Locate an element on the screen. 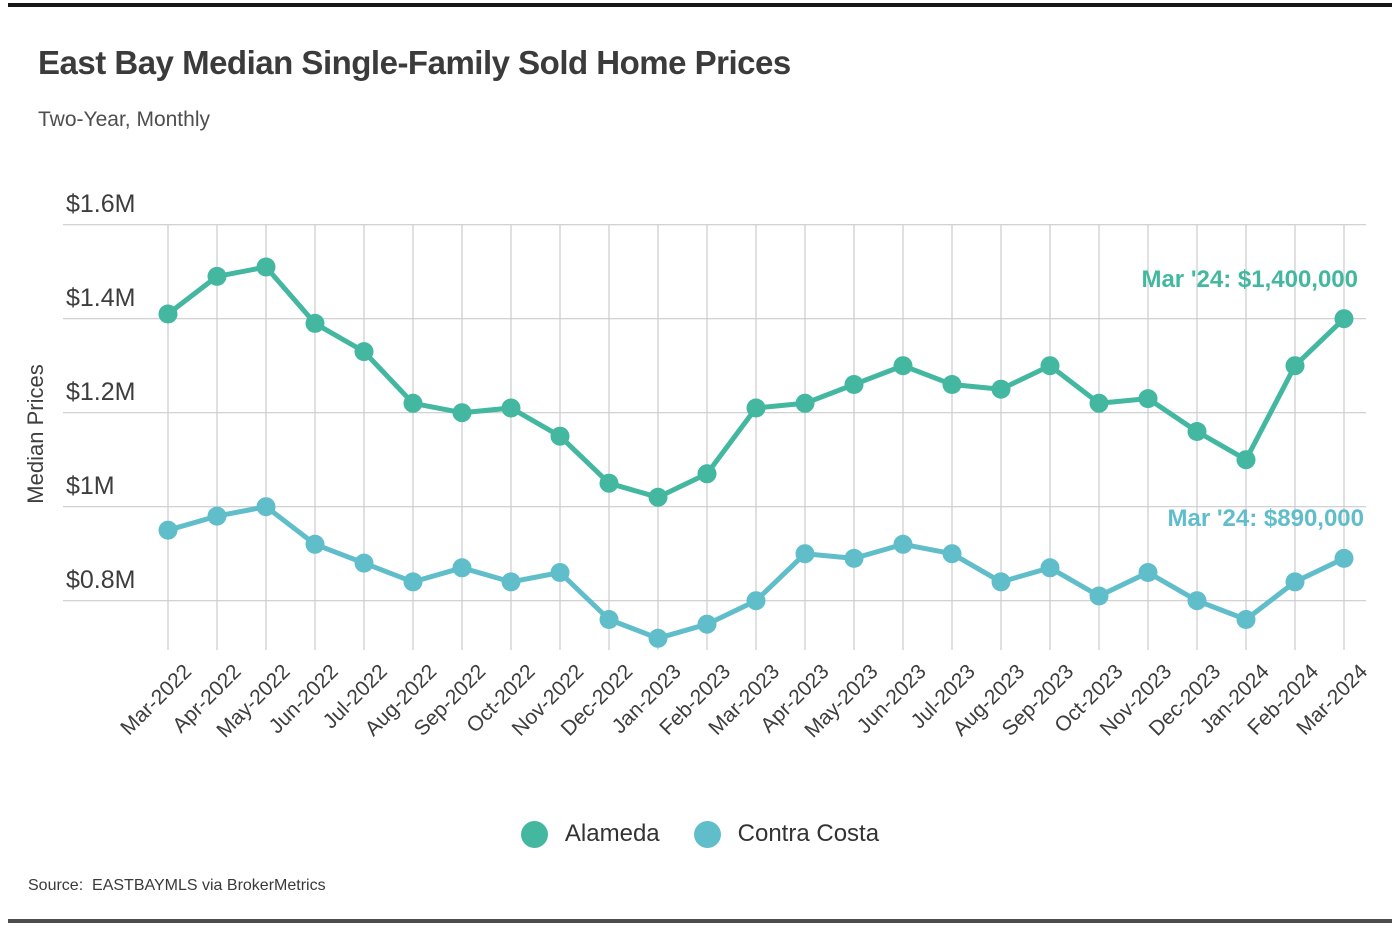  annotation-alameda-latest-value: Mar '24: $1,400,000 is located at coordinates (1249, 279).